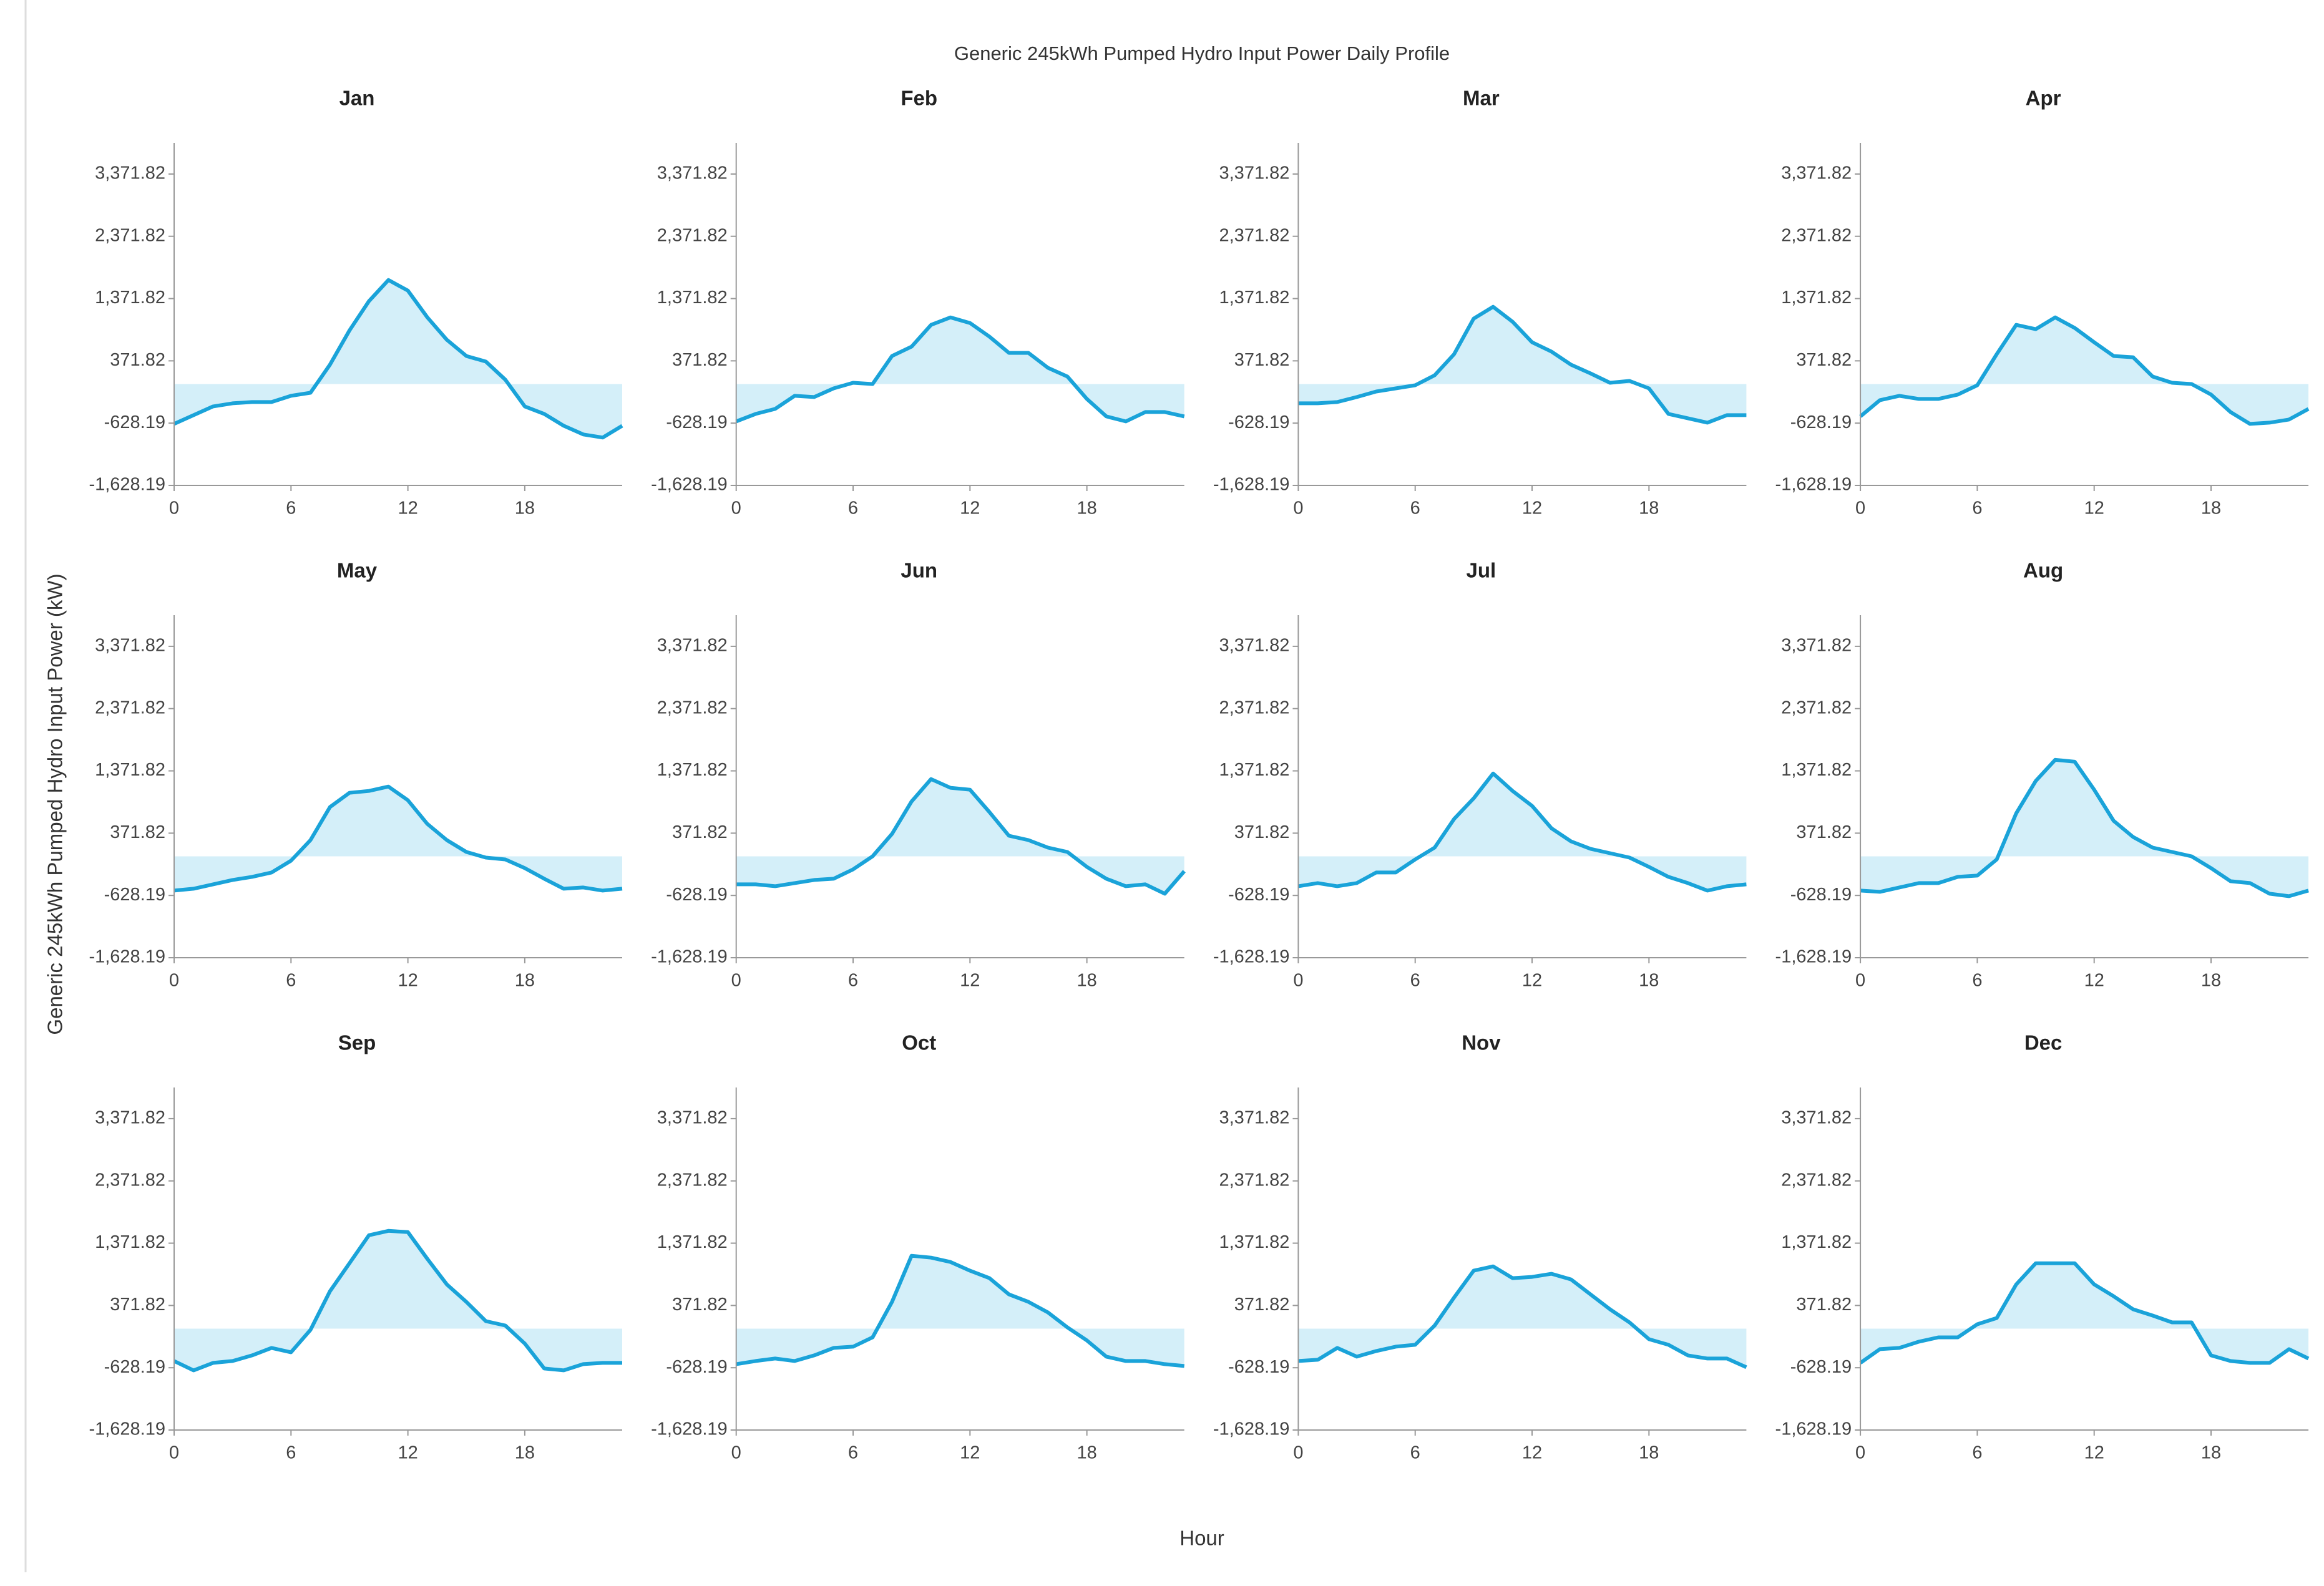 The image size is (2324, 1586). Describe the element at coordinates (919, 570) in the screenshot. I see `panel-title: Jun` at that location.